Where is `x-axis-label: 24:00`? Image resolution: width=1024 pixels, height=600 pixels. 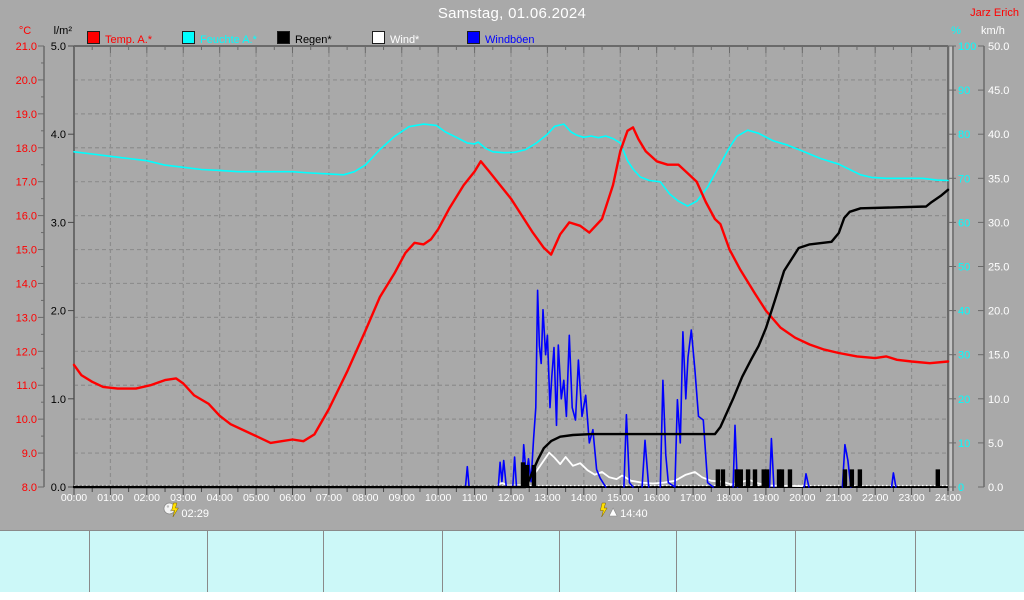 x-axis-label: 24:00 is located at coordinates (948, 498).